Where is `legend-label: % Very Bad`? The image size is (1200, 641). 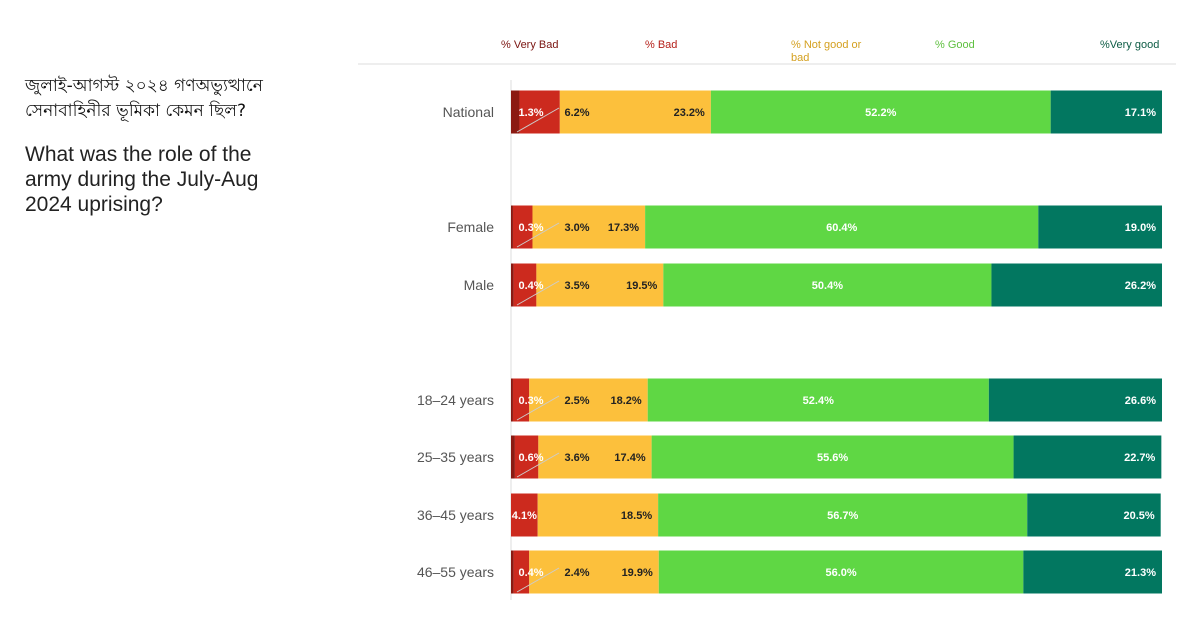
legend-label: % Very Bad is located at coordinates (529, 45).